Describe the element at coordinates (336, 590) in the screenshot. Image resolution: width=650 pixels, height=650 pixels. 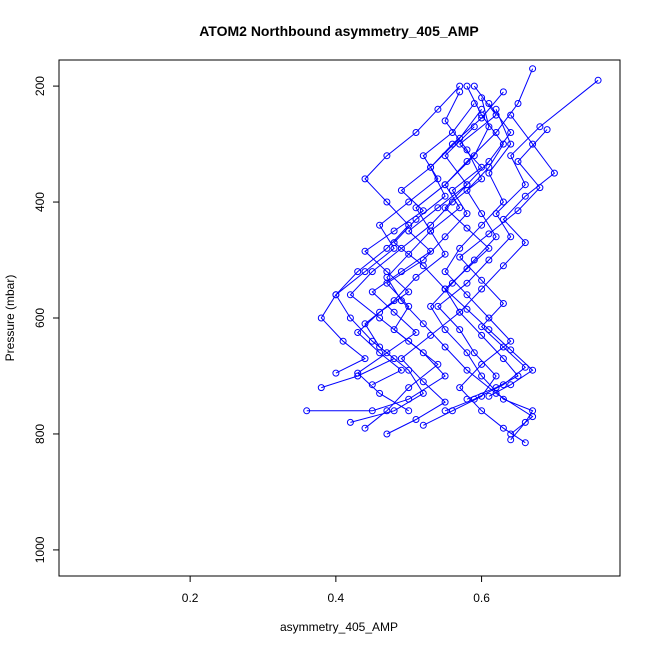
I see `x-axis: 0.2 0.4 0.6` at that location.